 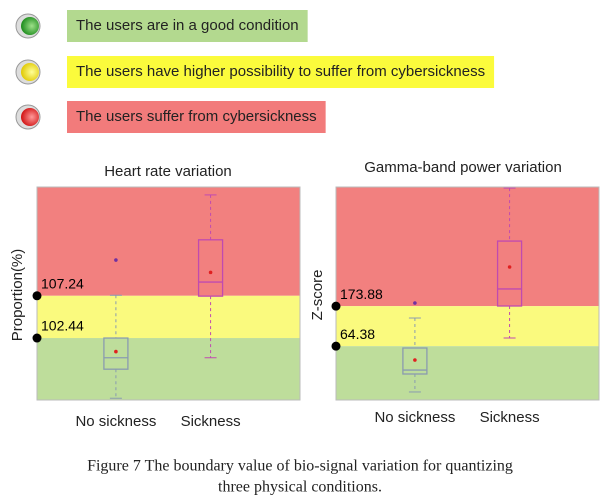 What do you see at coordinates (168, 171) in the screenshot?
I see `chart-title: Heart rate variation` at bounding box center [168, 171].